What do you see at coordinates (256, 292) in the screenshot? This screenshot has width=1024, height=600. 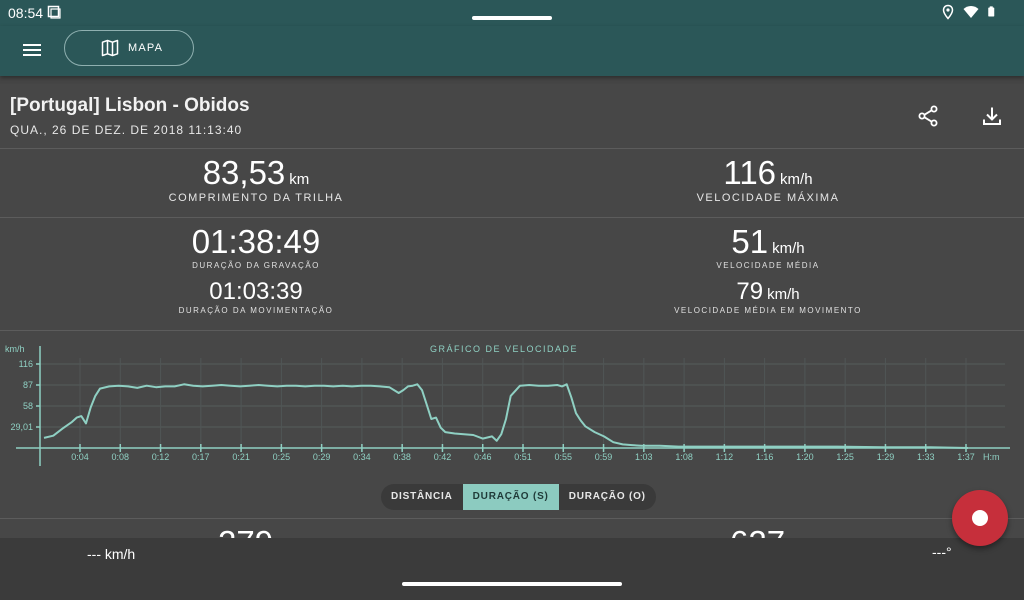 I see `moving-duration-value: 01:03:39` at bounding box center [256, 292].